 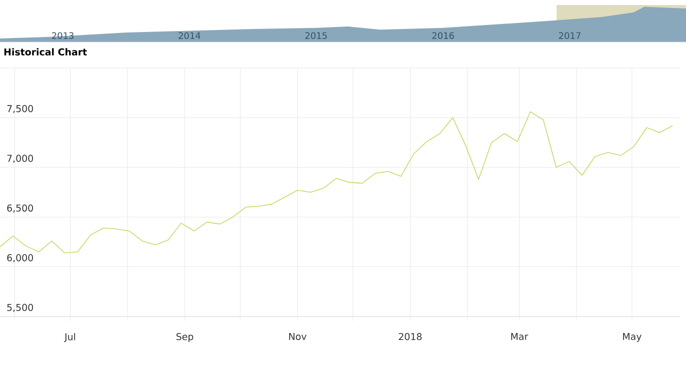 I want to click on x-tick-label: 2018, so click(x=410, y=336).